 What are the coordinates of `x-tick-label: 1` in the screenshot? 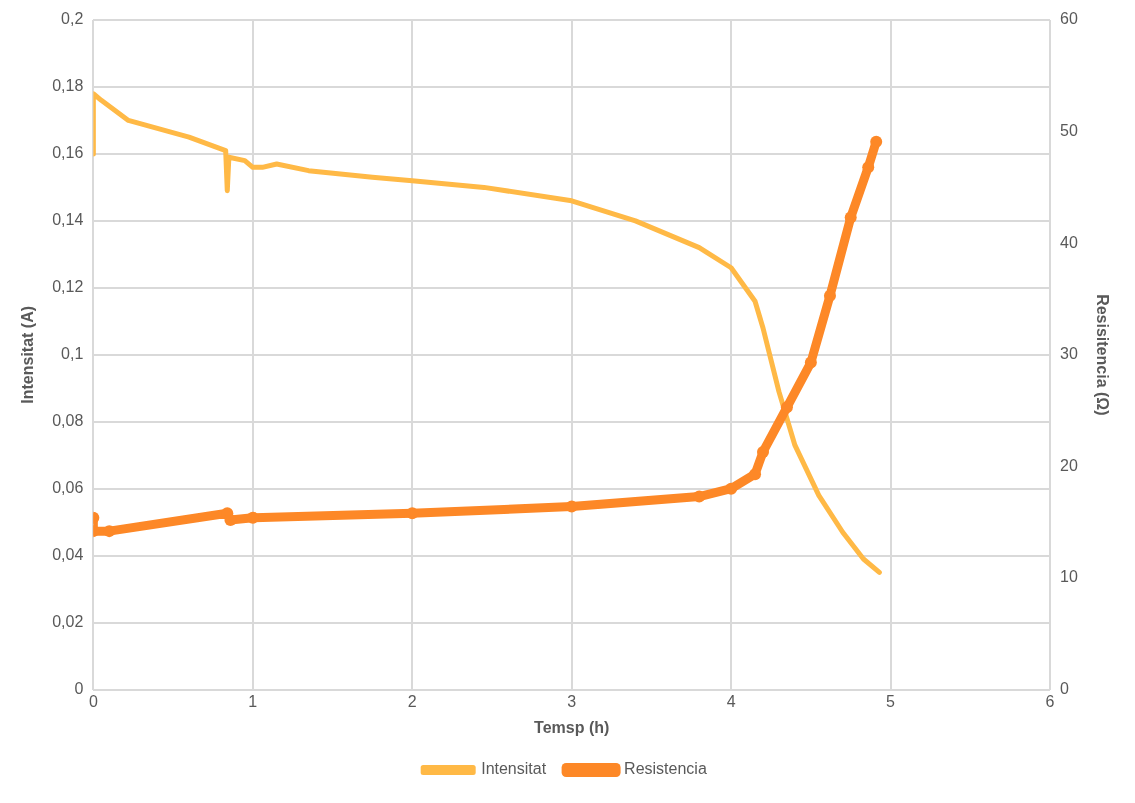 It's located at (253, 701).